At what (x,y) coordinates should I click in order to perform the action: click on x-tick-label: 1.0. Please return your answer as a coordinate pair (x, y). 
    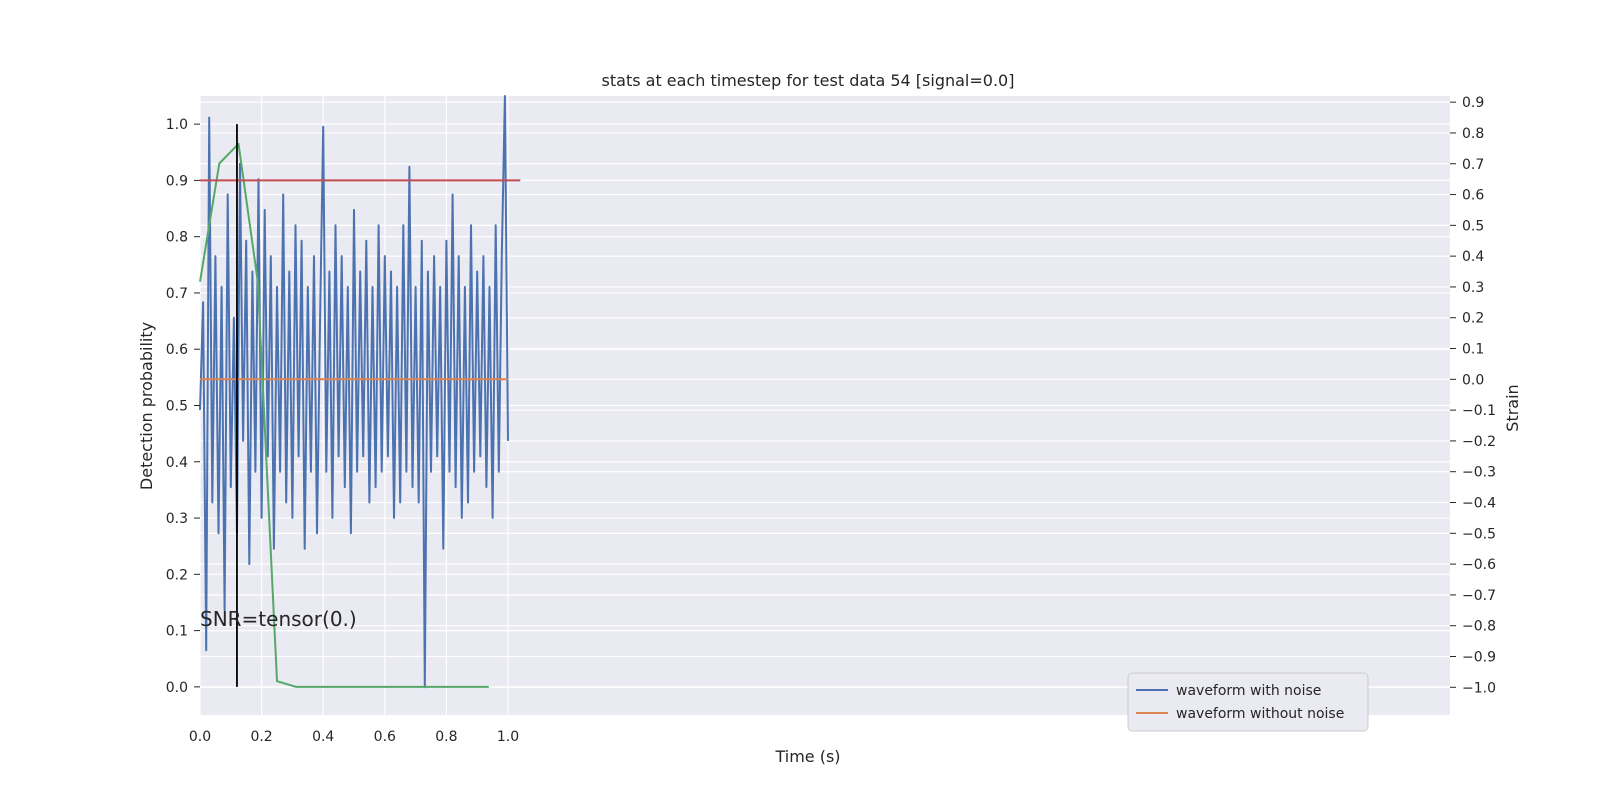
    Looking at the image, I should click on (508, 737).